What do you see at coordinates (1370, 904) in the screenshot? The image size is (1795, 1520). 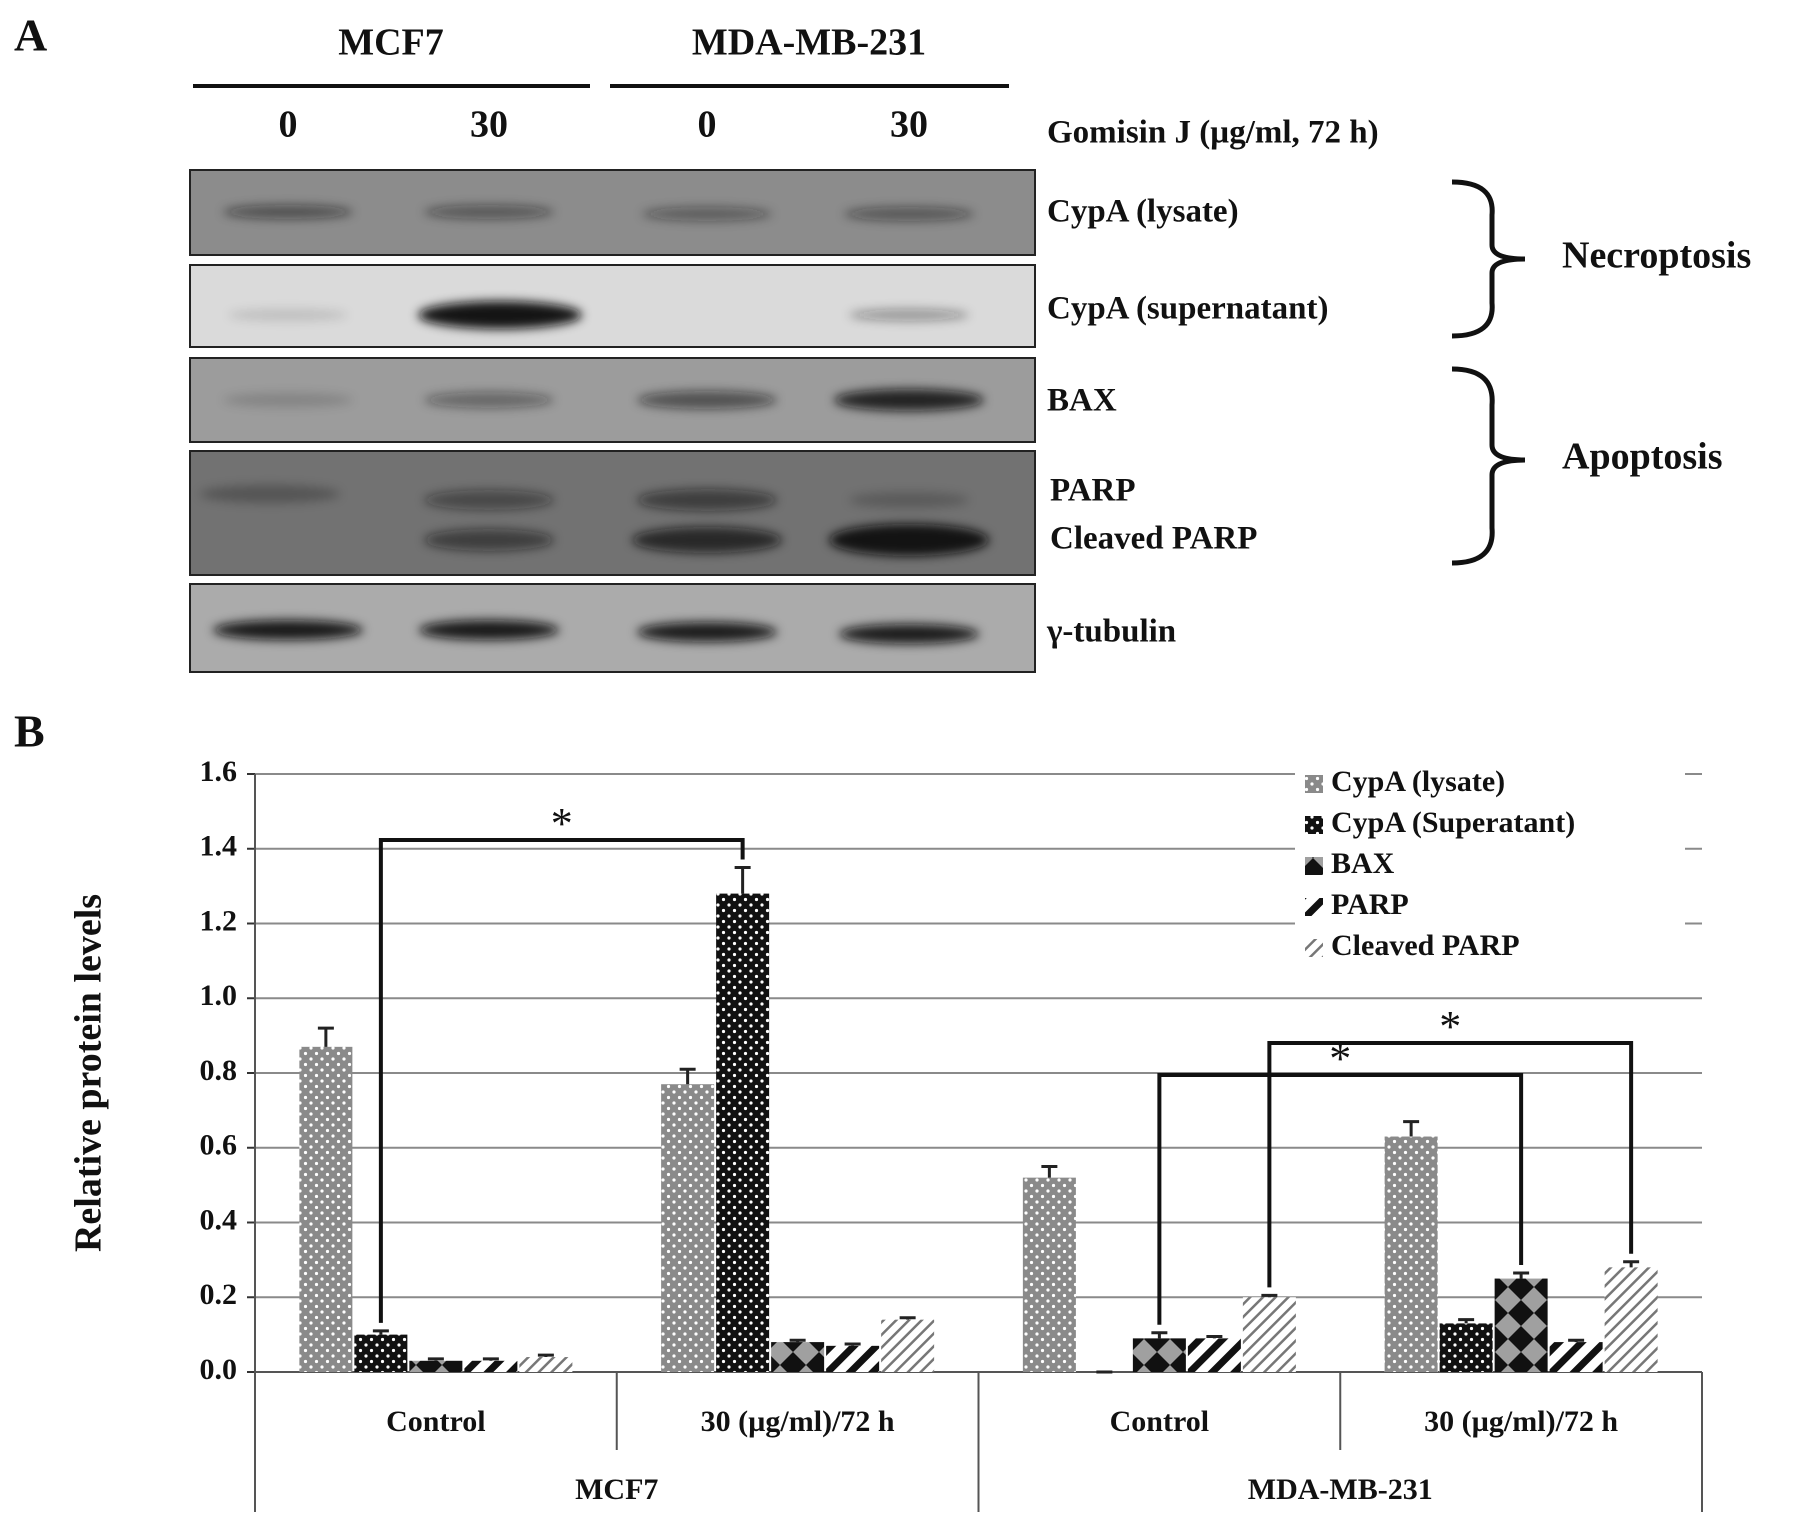 I see `legend-label: PARP` at bounding box center [1370, 904].